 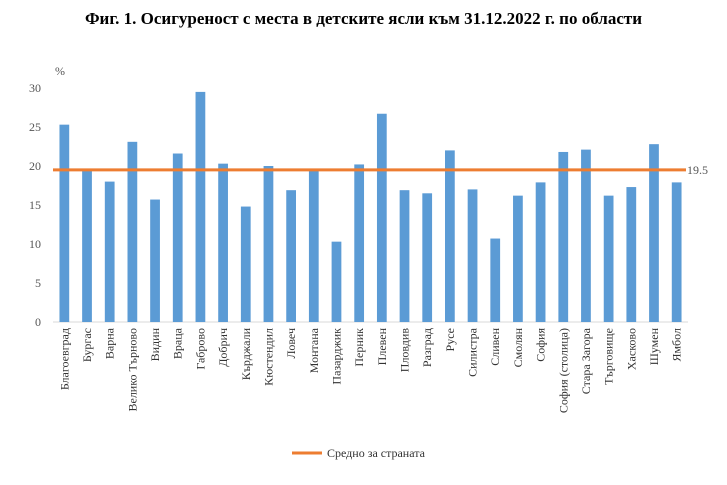 What do you see at coordinates (609, 356) in the screenshot?
I see `category-label: Търговище` at bounding box center [609, 356].